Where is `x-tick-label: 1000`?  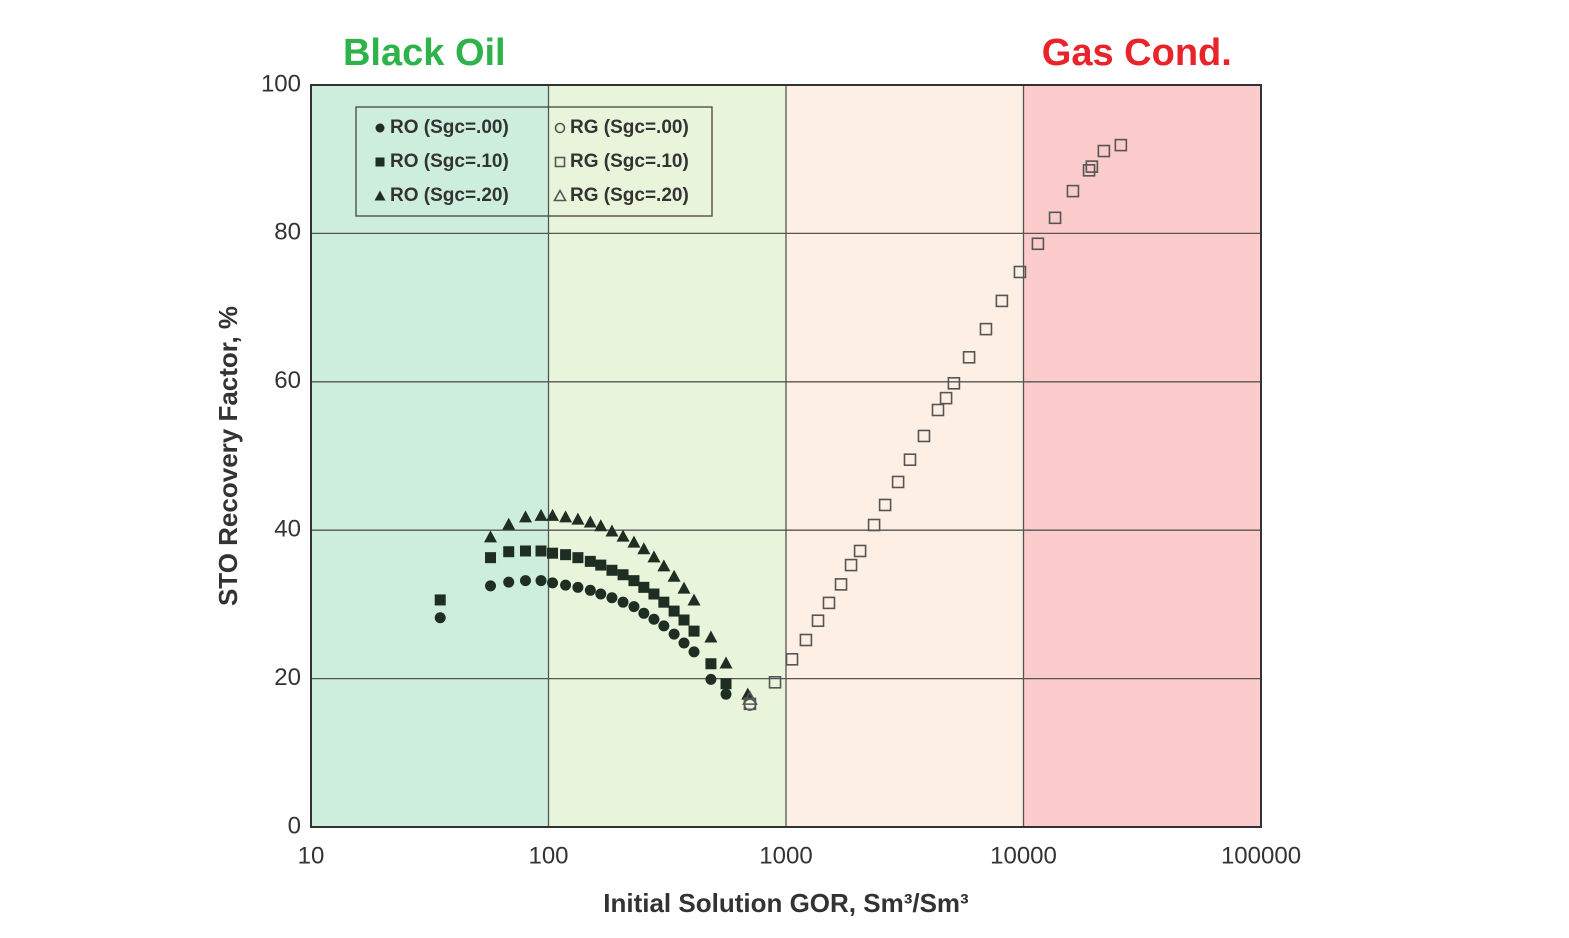
x-tick-label: 1000 is located at coordinates (785, 855).